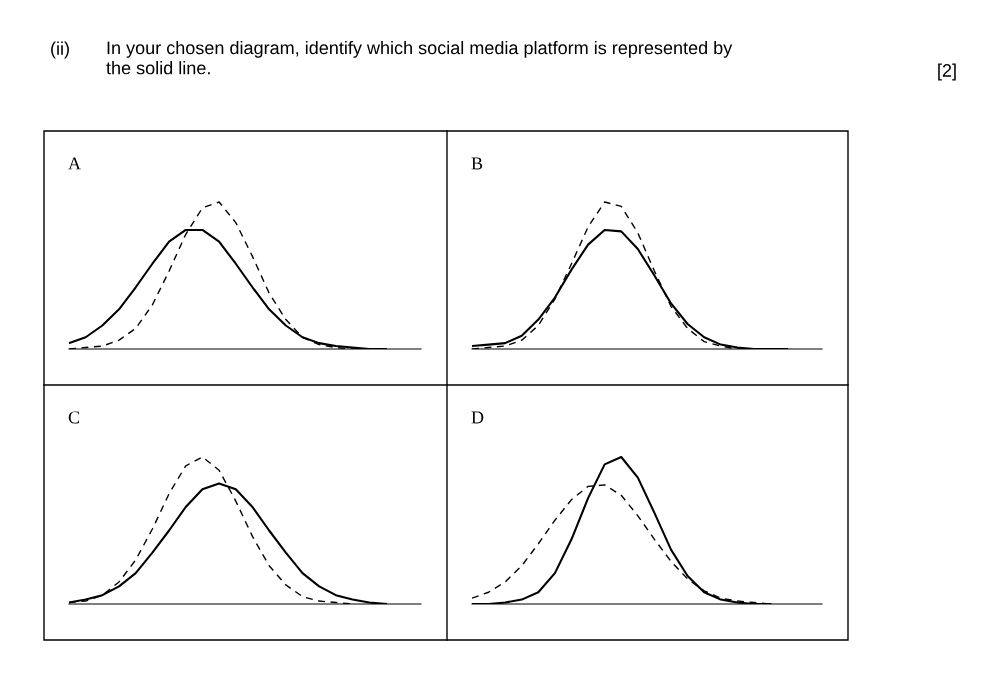  Describe the element at coordinates (477, 417) in the screenshot. I see `chart-title: D` at that location.